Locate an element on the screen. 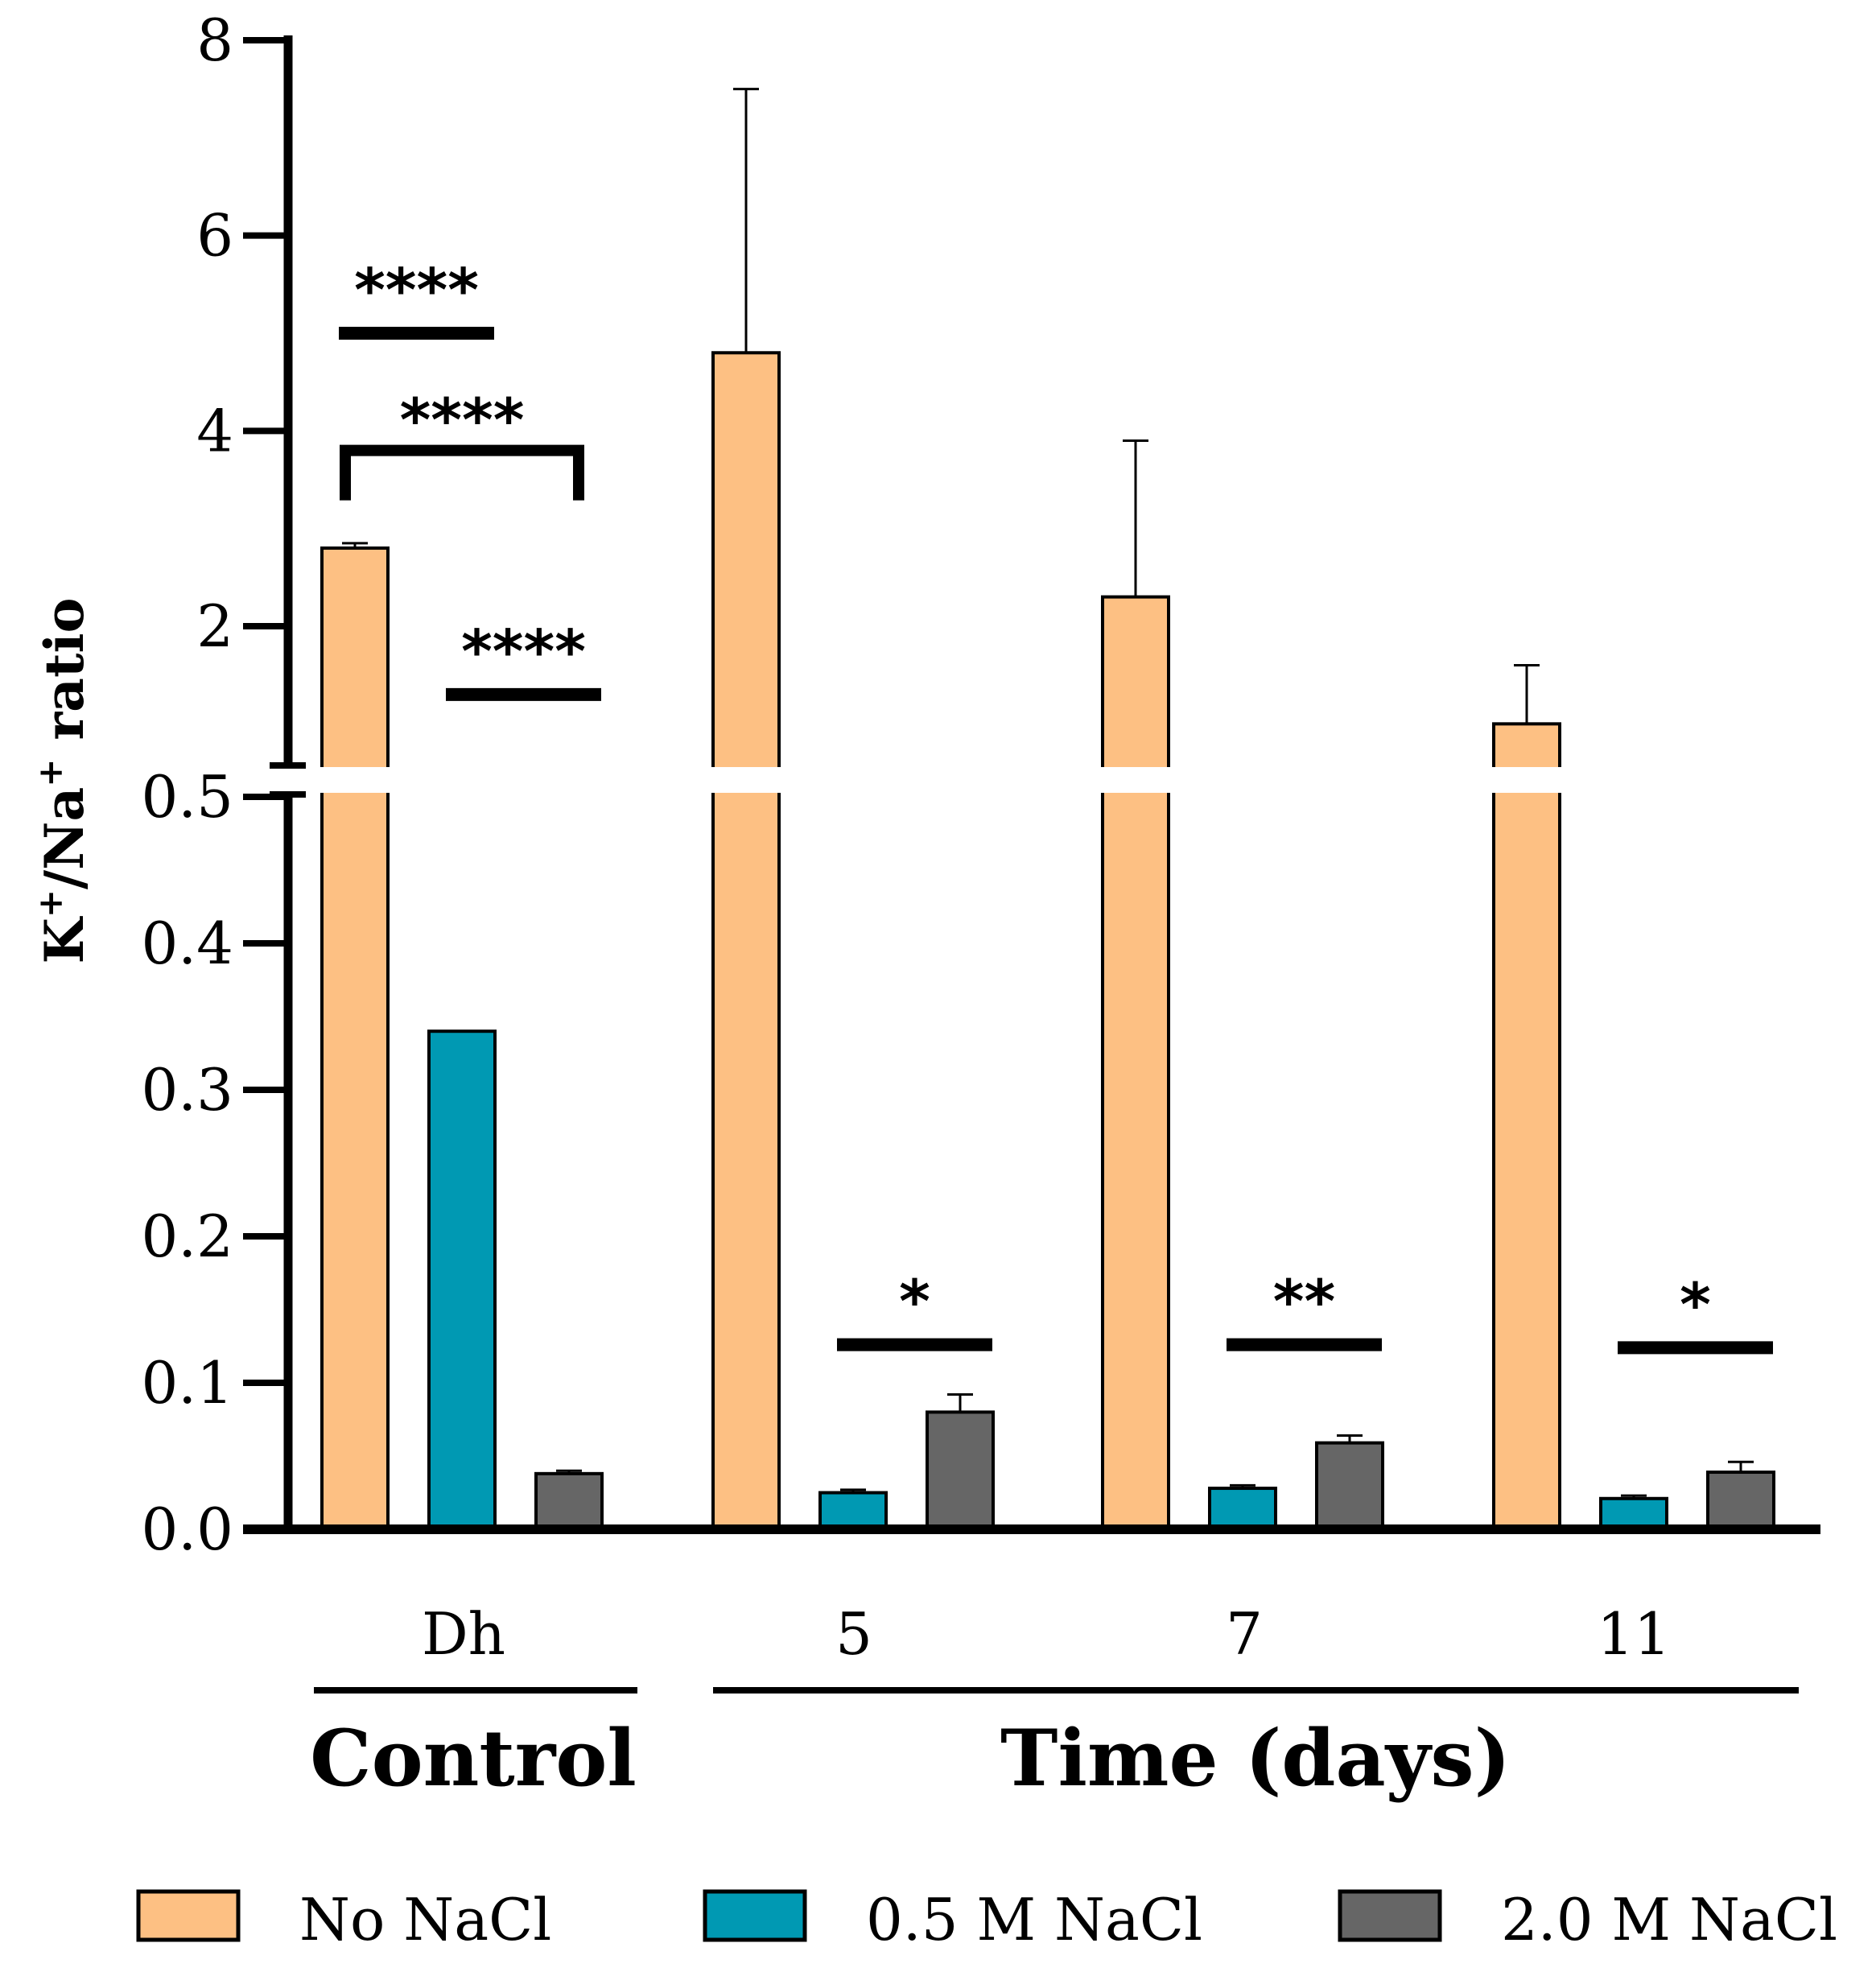 The height and width of the screenshot is (1972, 1876). significance-bracket is located at coordinates (462, 472).